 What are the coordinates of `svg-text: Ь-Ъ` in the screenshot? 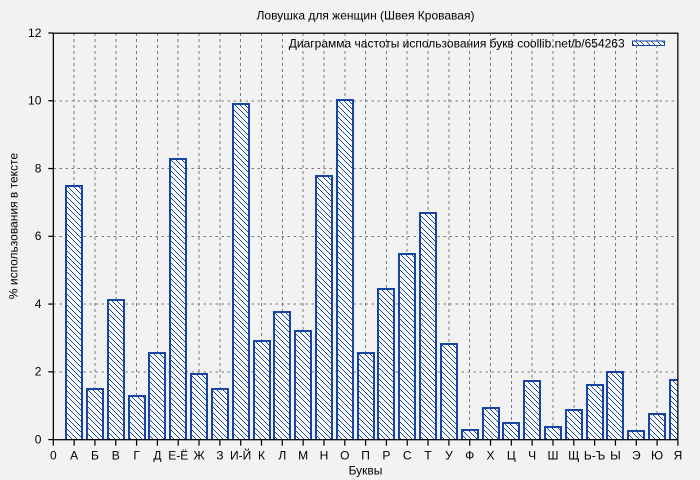 It's located at (594, 455).